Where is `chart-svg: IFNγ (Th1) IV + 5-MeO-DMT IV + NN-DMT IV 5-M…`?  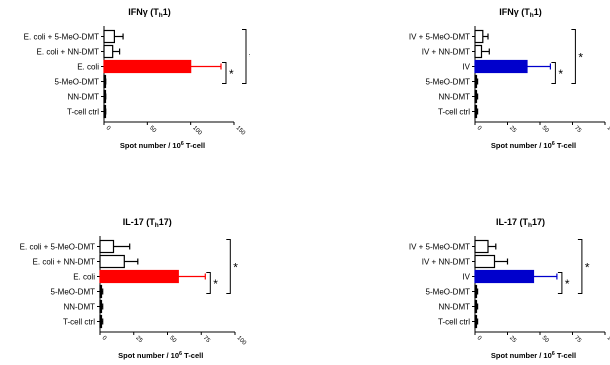 chart-svg: IFNγ (Th1) IV + 5-MeO-DMT IV + NN-DMT IV 5-M… is located at coordinates (509, 78).